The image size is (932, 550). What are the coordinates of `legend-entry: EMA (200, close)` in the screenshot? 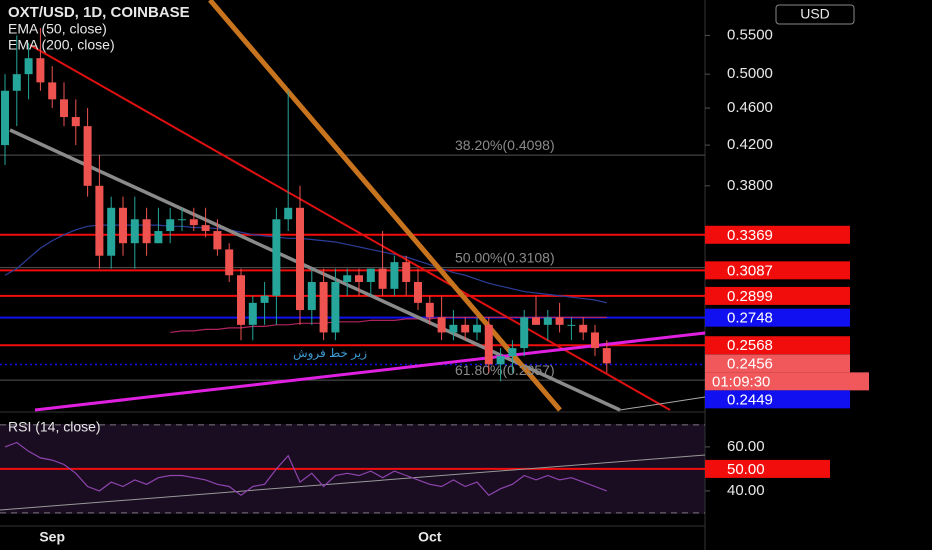 It's located at (61, 45).